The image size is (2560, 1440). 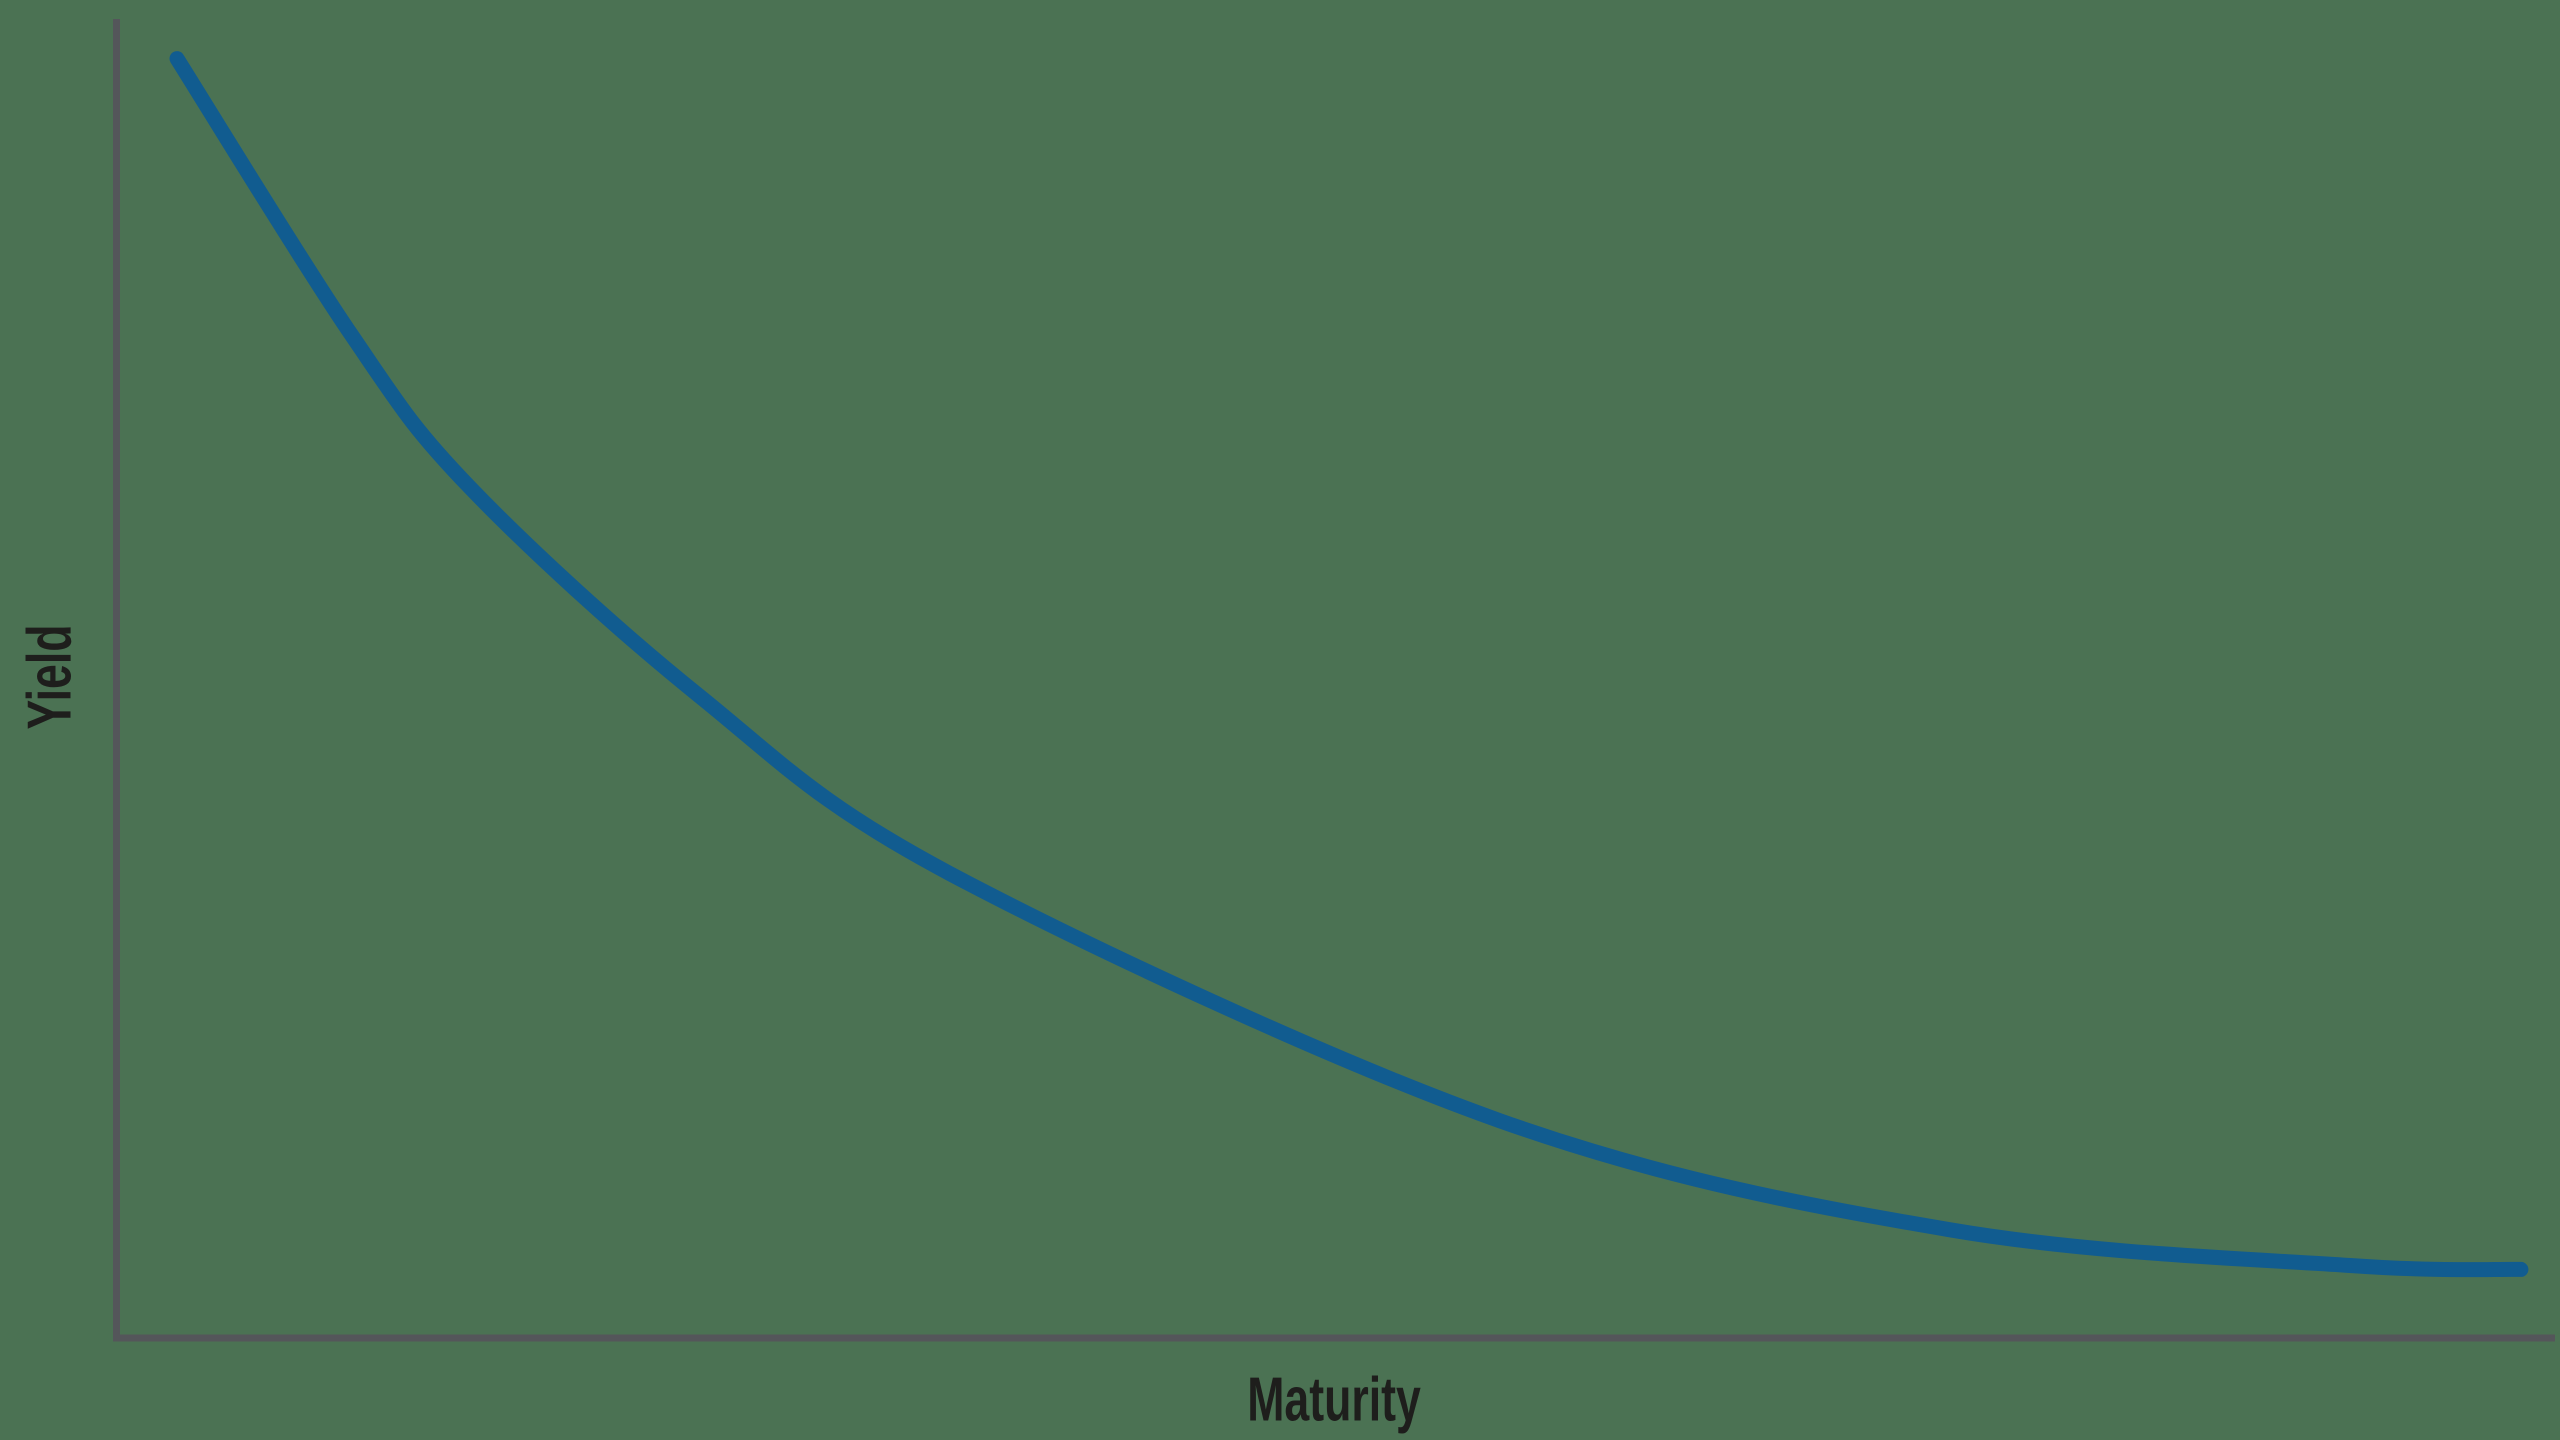 I want to click on x-axis-label: Maturity, so click(x=1334, y=1400).